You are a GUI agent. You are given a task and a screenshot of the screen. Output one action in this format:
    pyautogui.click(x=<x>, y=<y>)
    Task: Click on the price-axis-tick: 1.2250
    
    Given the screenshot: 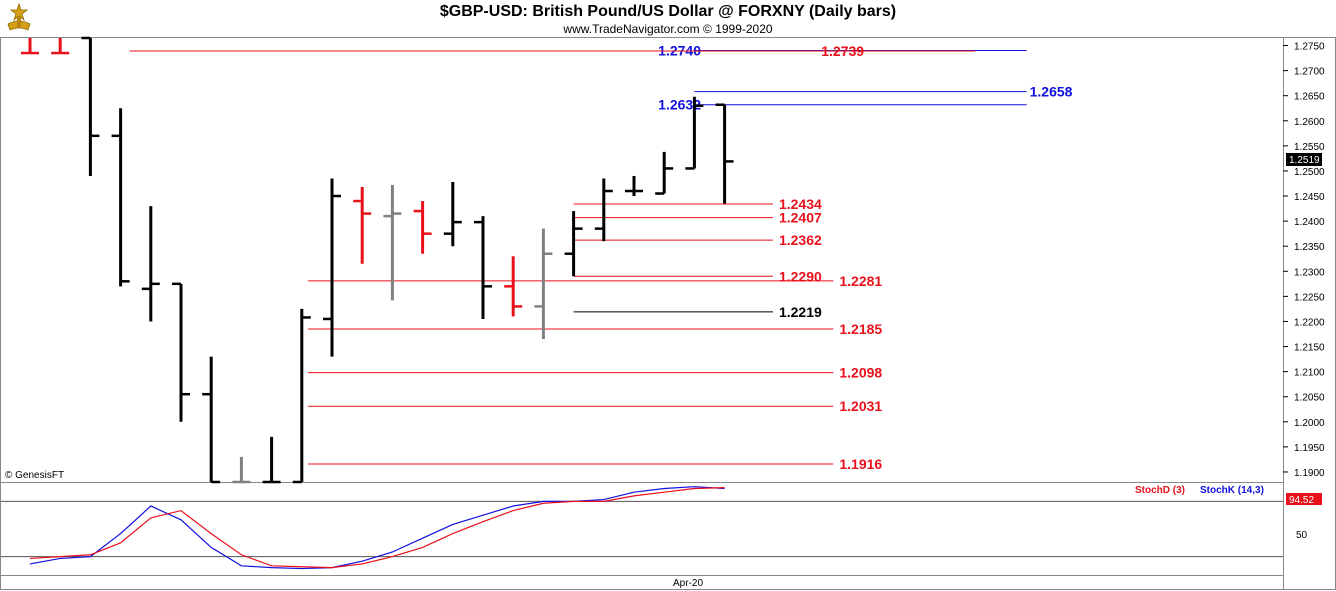 What is the action you would take?
    pyautogui.click(x=1309, y=297)
    